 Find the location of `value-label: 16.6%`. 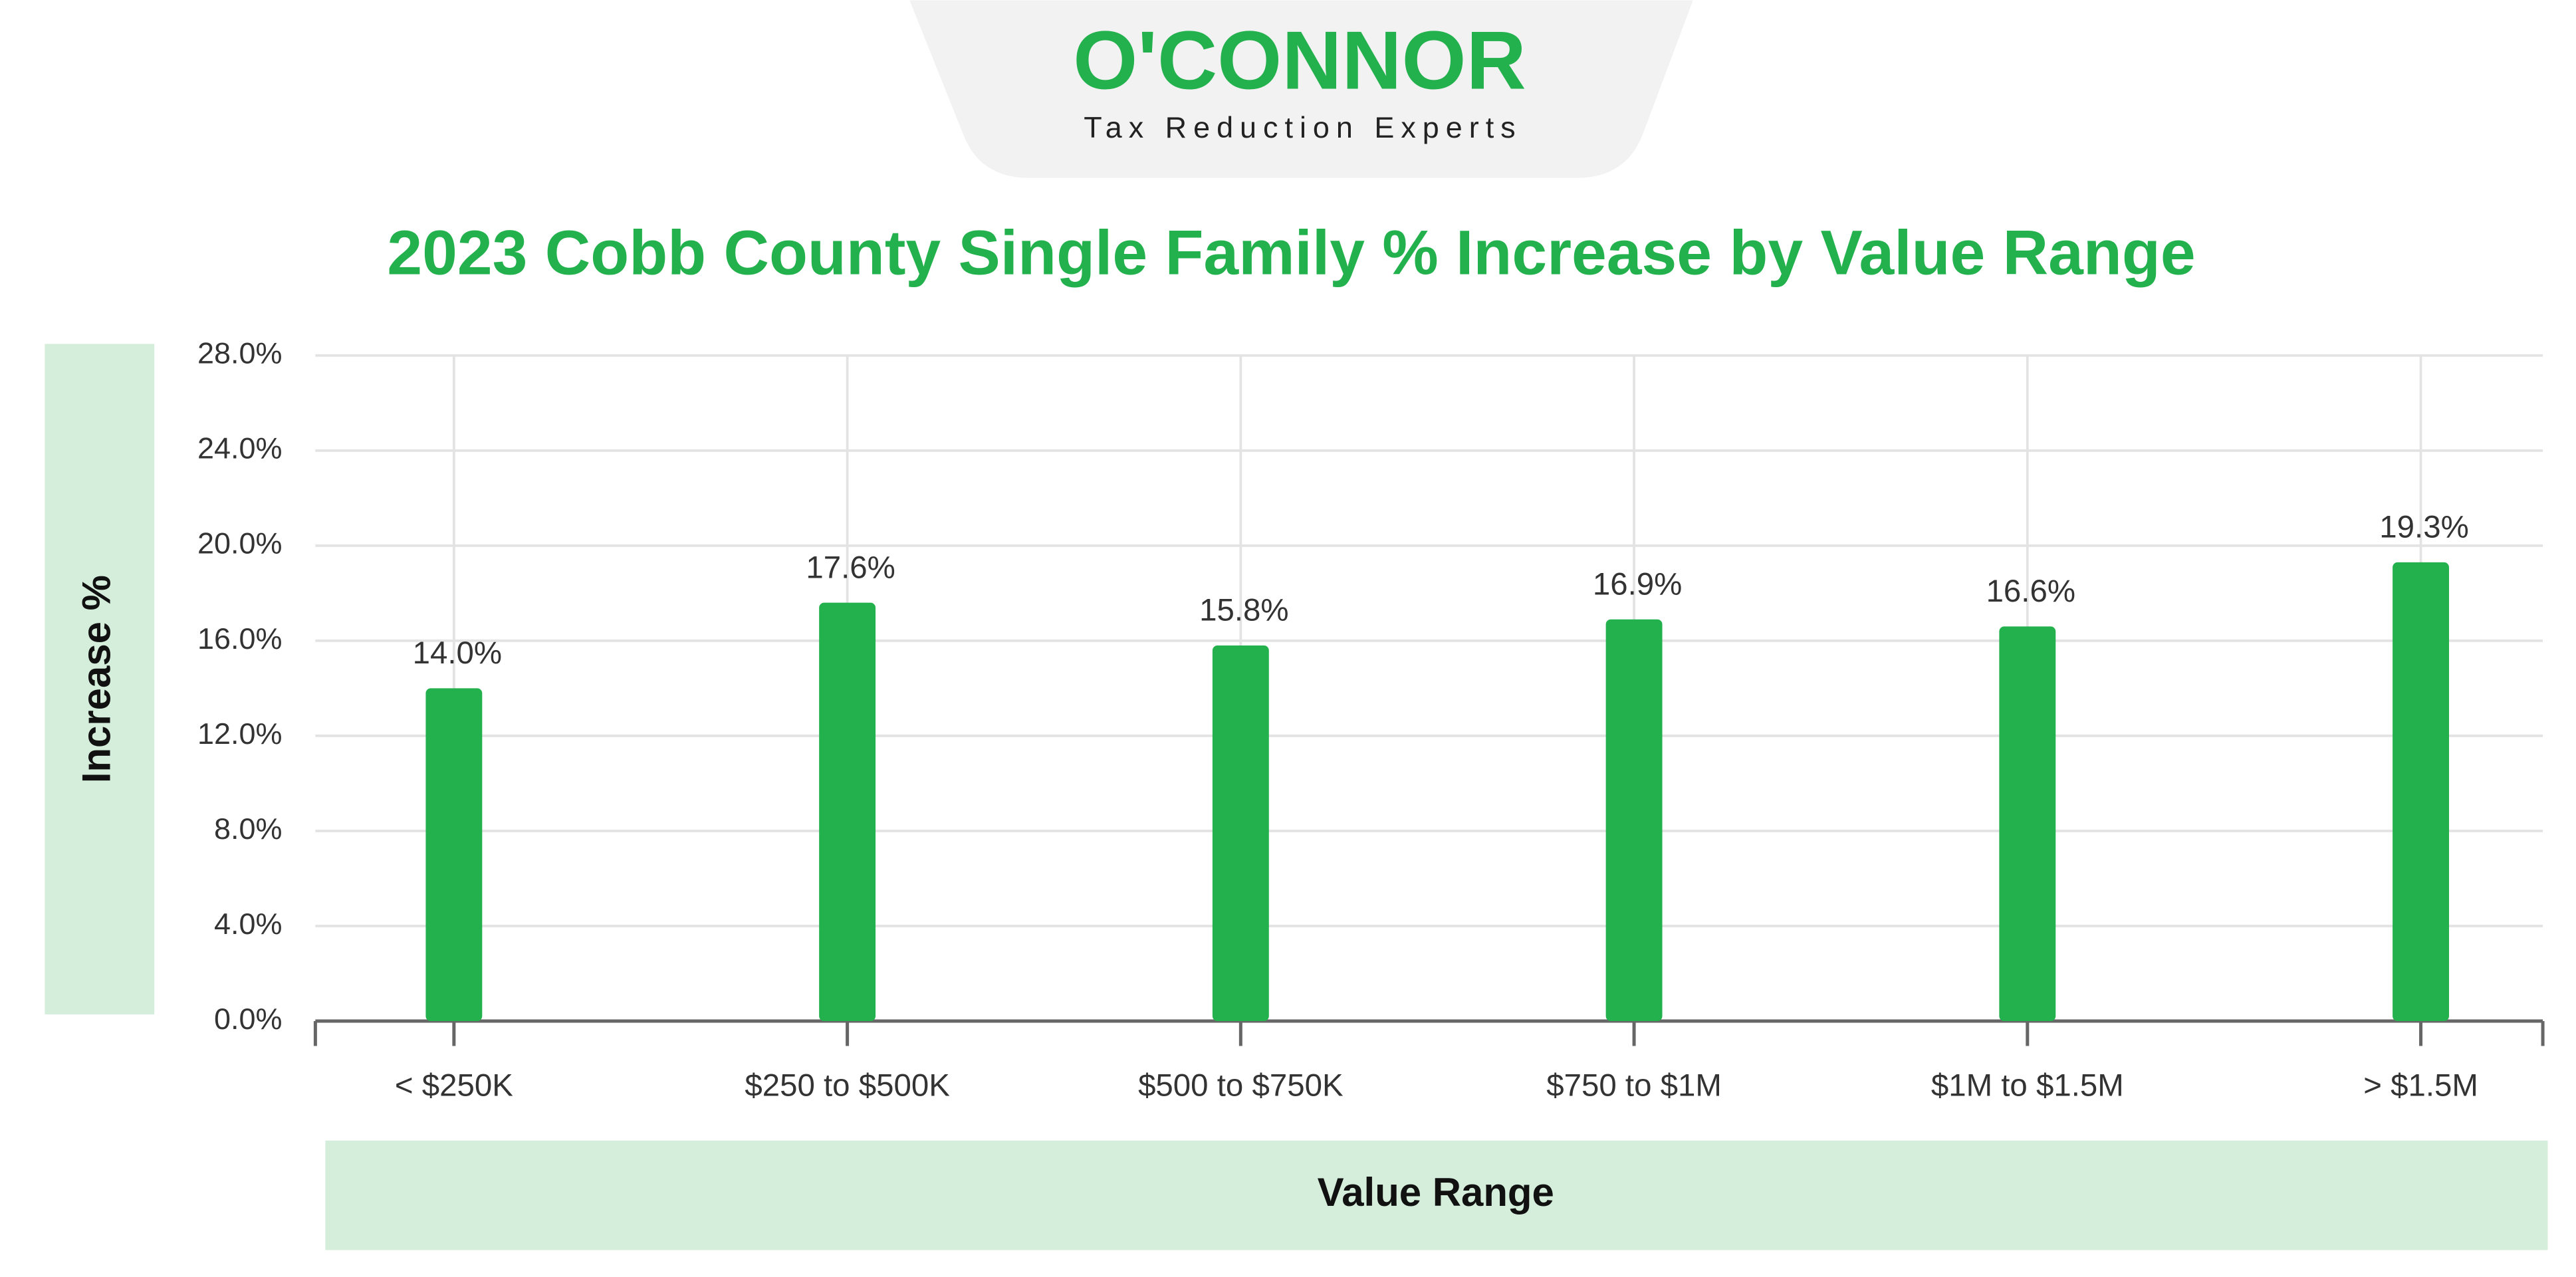

value-label: 16.6% is located at coordinates (2030, 591).